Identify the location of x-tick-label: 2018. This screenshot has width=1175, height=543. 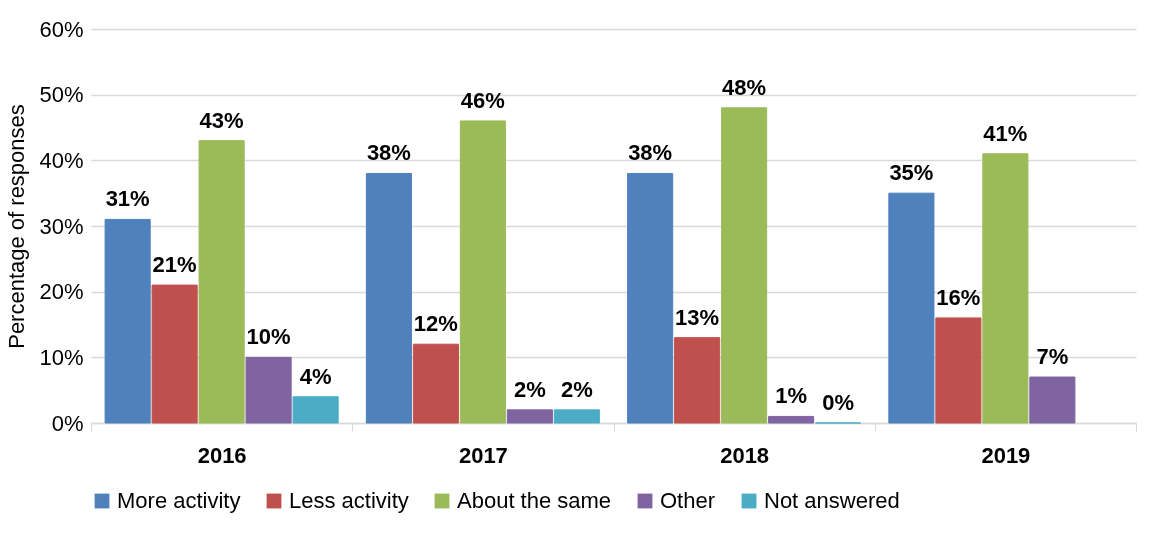
(745, 455).